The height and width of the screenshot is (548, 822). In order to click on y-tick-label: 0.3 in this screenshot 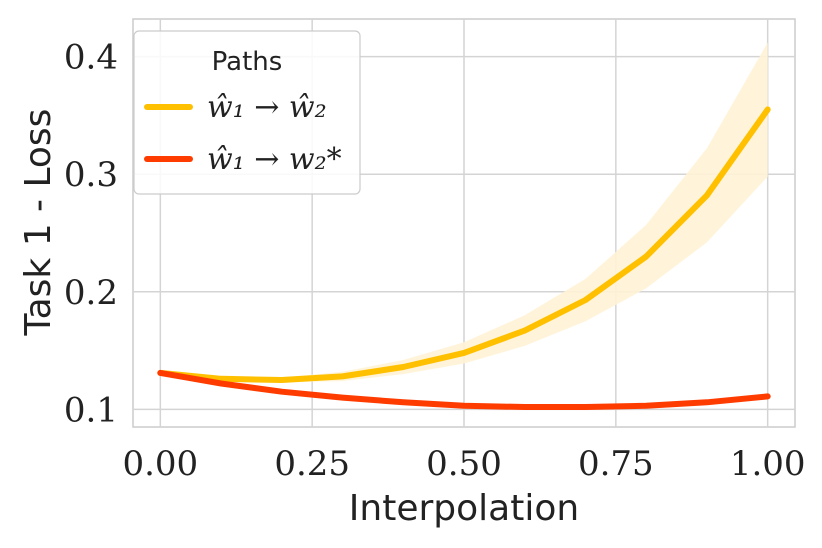, I will do `click(91, 175)`.